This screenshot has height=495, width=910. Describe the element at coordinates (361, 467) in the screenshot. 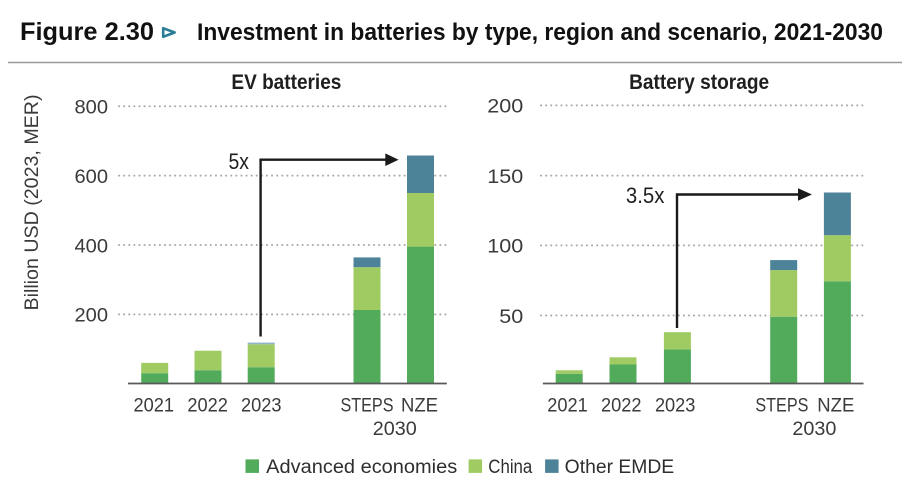

I see `svg-text: Advanced economies` at that location.